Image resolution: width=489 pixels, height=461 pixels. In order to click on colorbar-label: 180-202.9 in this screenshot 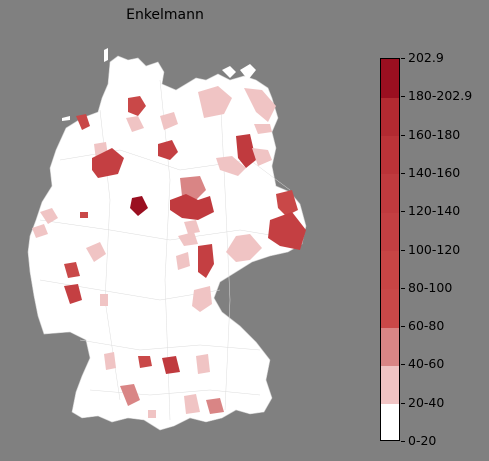, I will do `click(440, 96)`.